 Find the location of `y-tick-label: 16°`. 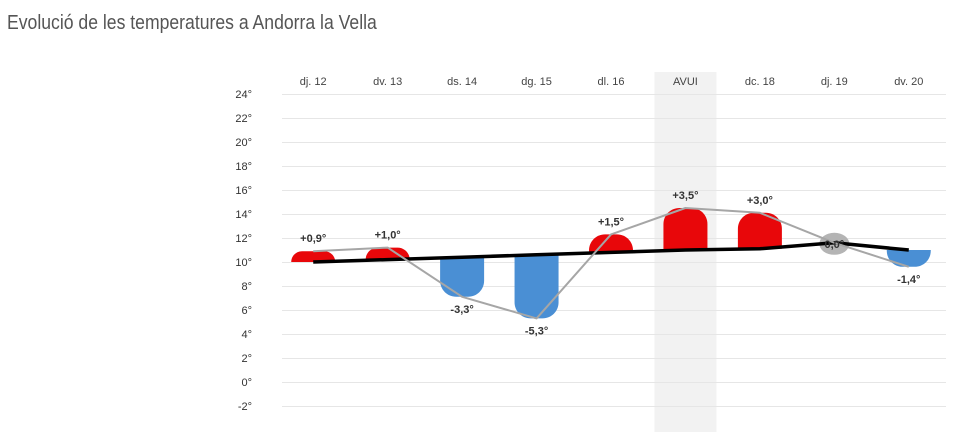

y-tick-label: 16° is located at coordinates (243, 191).